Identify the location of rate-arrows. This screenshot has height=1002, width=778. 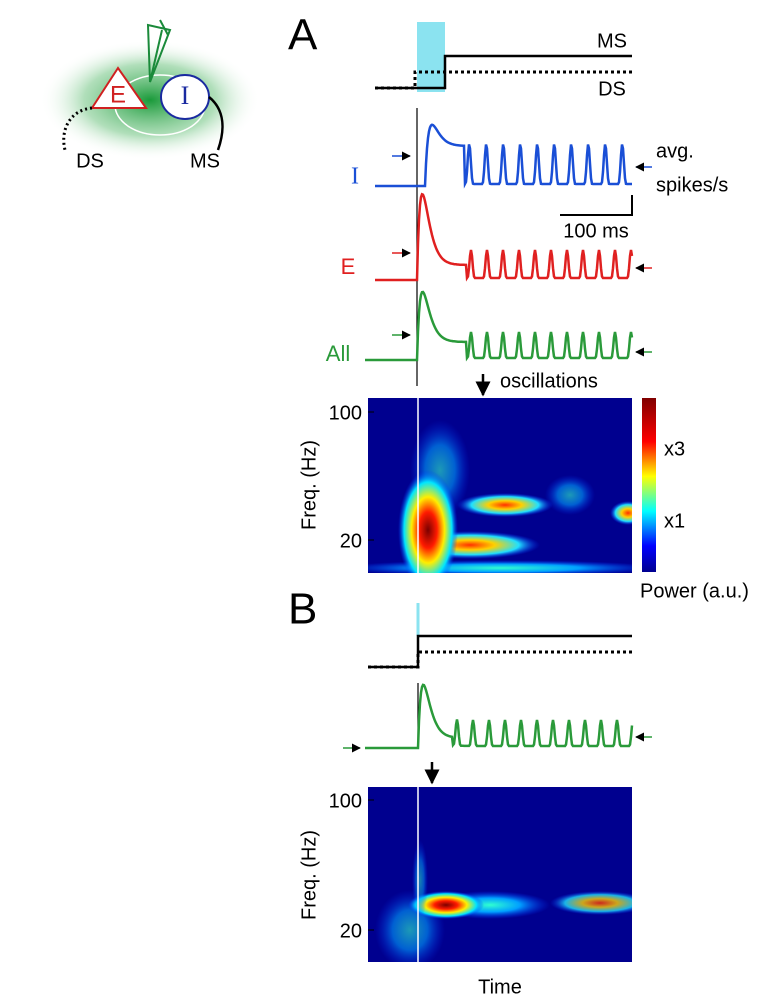
(522, 254).